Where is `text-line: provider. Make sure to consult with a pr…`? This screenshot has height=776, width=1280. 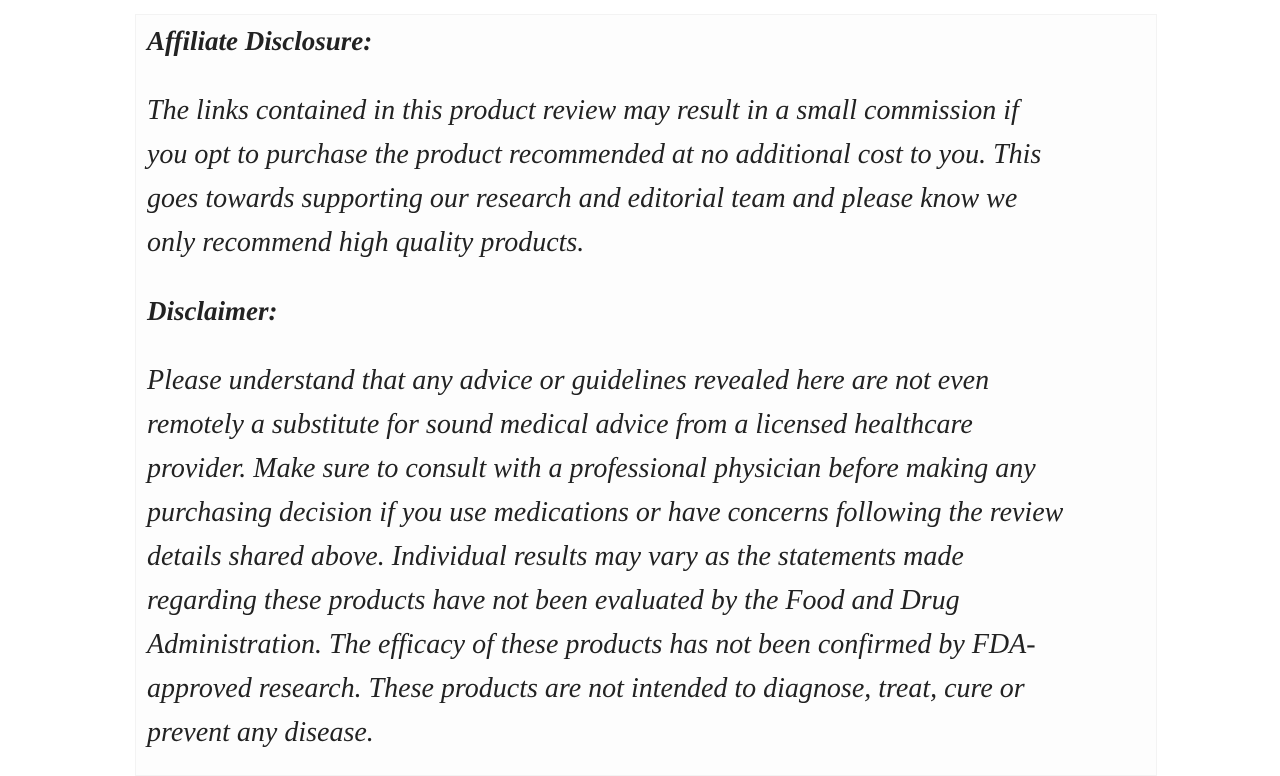 text-line: provider. Make sure to consult with a pr… is located at coordinates (591, 468).